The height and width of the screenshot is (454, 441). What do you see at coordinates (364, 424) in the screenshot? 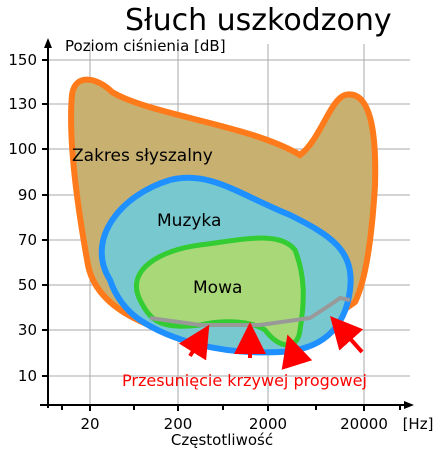
I see `x-tick-label: 20000` at bounding box center [364, 424].